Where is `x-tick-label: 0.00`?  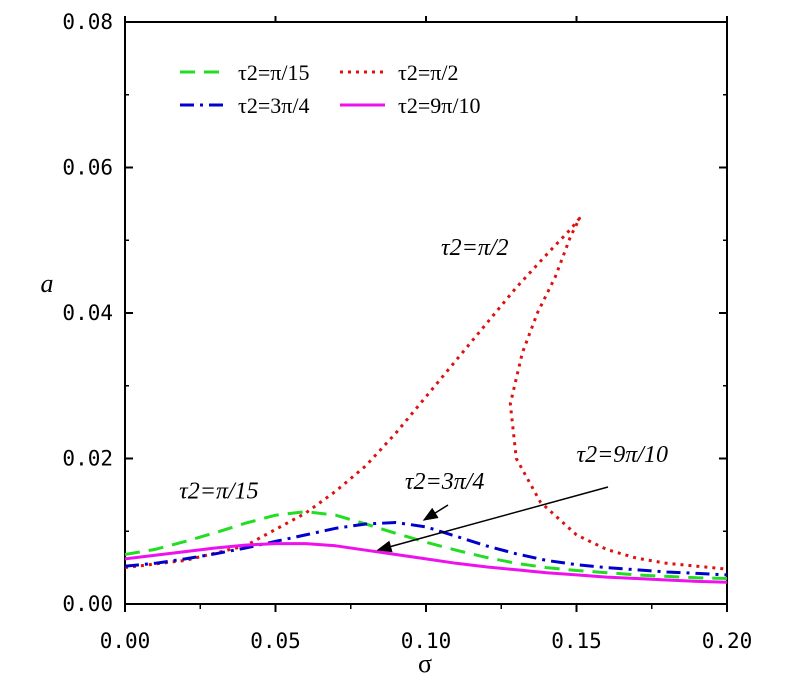 x-tick-label: 0.00 is located at coordinates (125, 641).